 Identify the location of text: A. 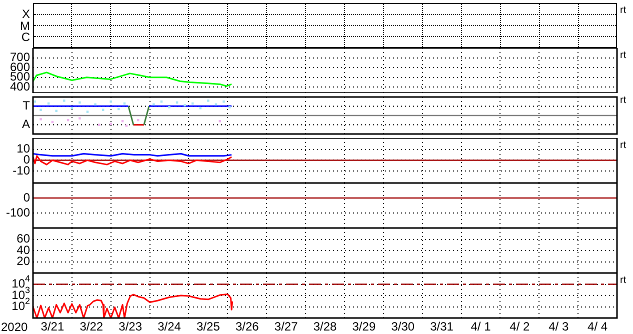
(26, 124).